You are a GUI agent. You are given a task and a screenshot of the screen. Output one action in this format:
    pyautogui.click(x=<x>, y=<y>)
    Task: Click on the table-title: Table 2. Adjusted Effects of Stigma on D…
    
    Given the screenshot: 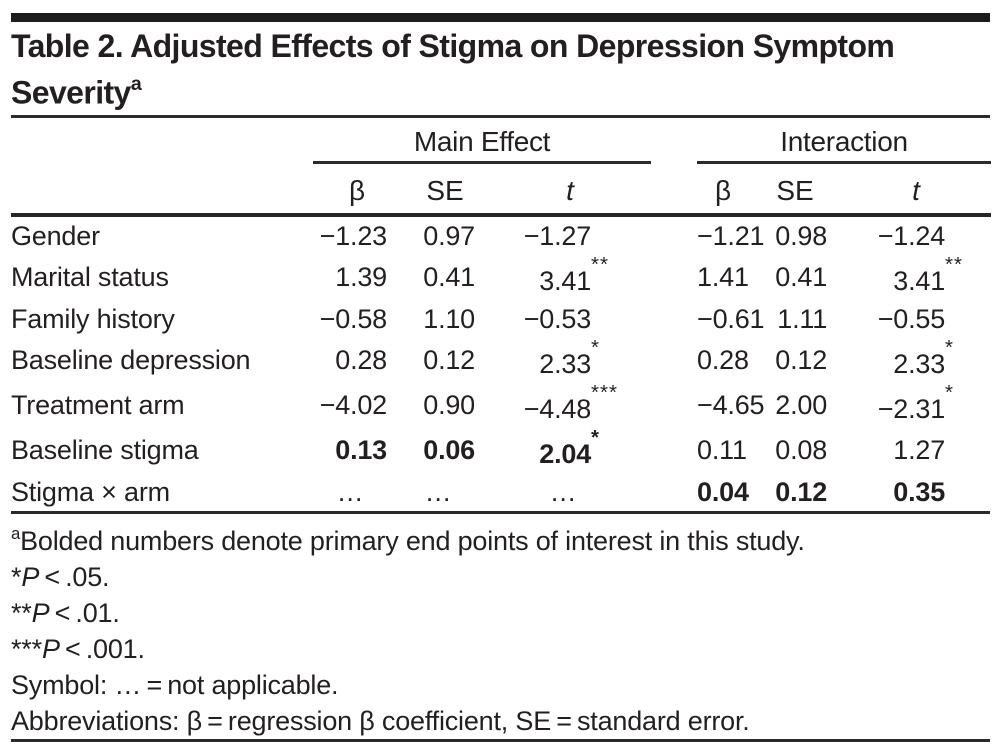 What is the action you would take?
    pyautogui.click(x=500, y=70)
    